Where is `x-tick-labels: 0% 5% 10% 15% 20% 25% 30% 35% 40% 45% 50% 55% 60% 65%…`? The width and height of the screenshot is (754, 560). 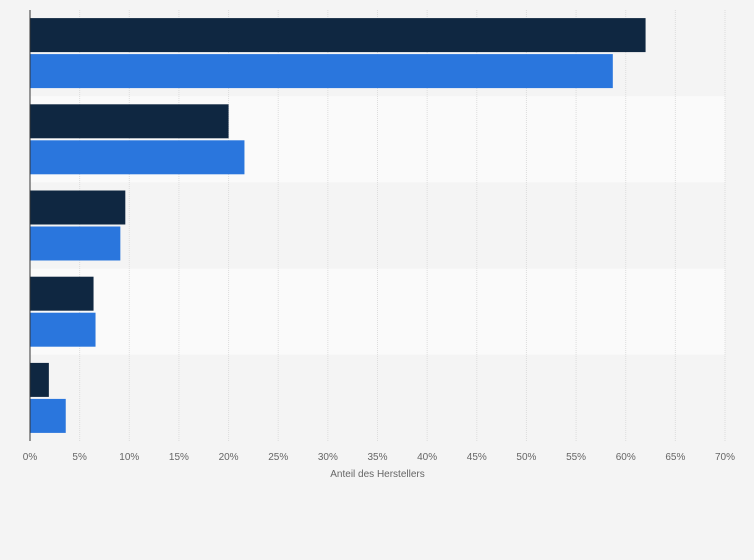
x-tick-labels: 0% 5% 10% 15% 20% 25% 30% 35% 40% 45% 50% 55% 60% 65%… is located at coordinates (379, 457).